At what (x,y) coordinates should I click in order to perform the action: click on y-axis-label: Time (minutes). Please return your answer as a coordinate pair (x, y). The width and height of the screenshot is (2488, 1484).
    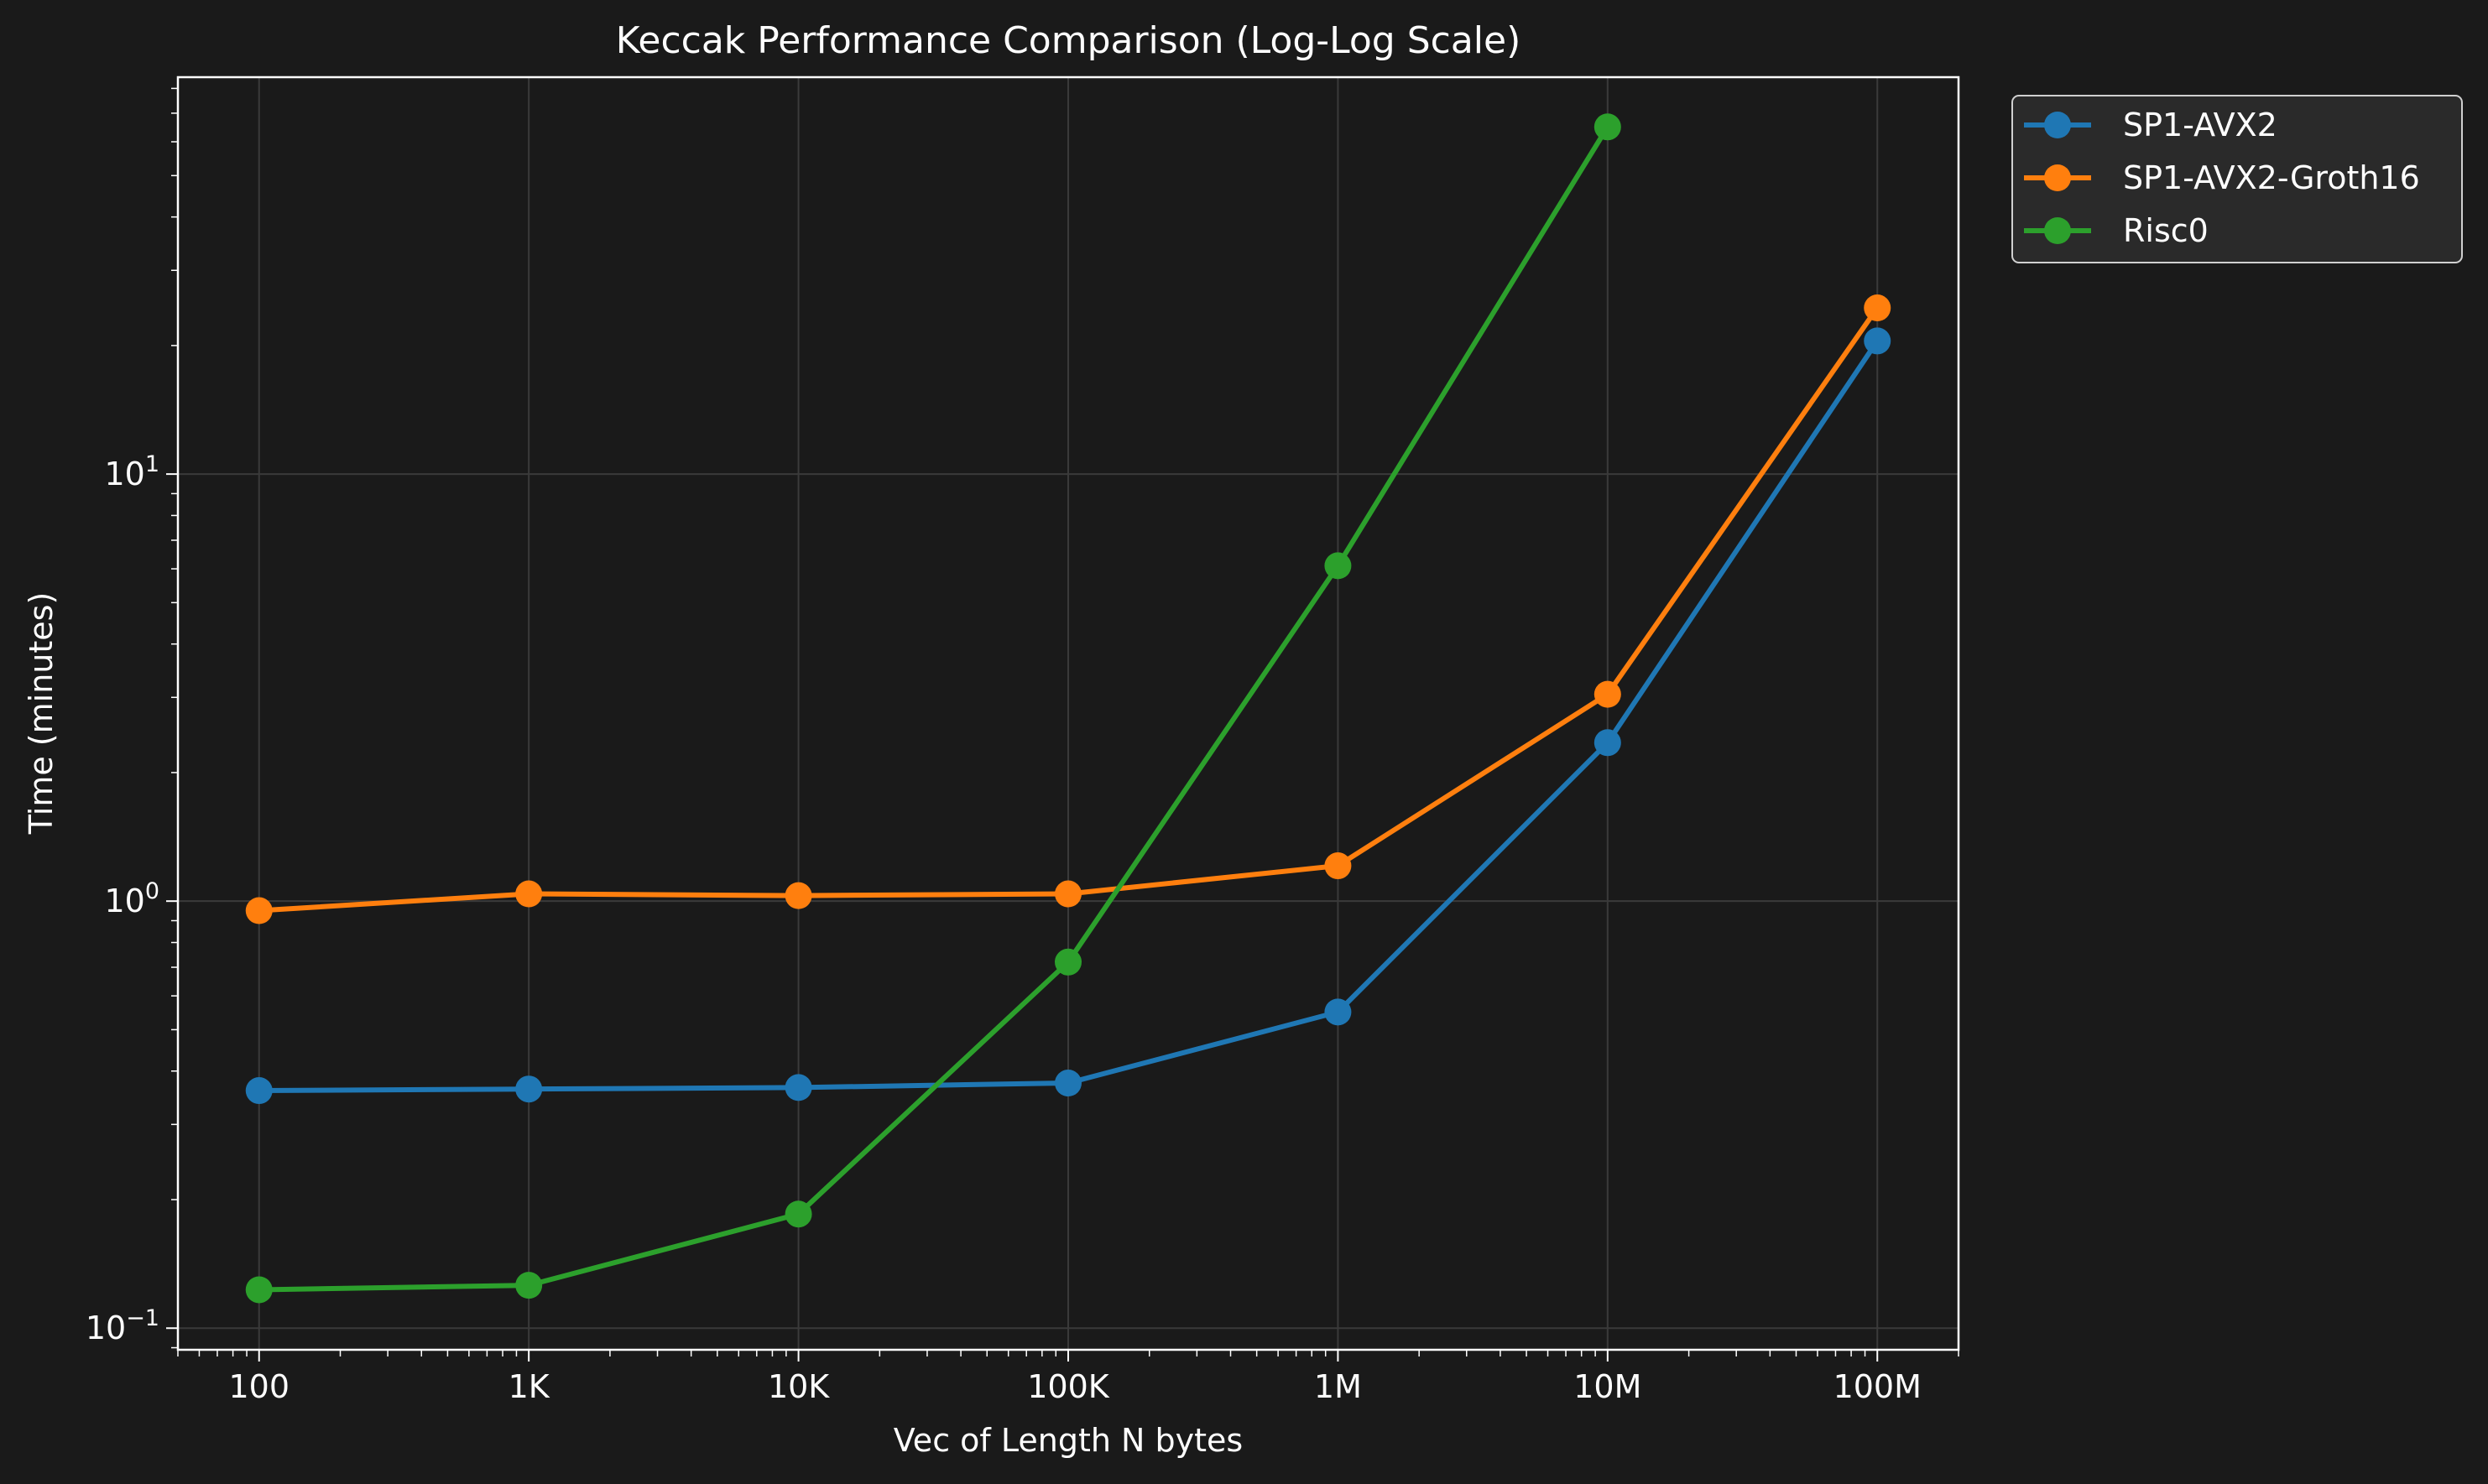
    Looking at the image, I should click on (41, 714).